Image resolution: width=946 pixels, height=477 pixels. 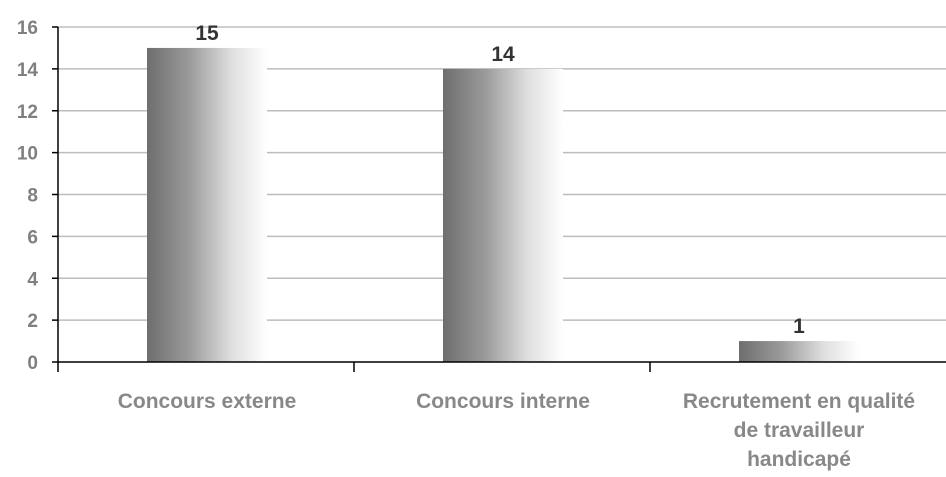 I want to click on y-axis-ticks: 0 2 4 6 8 10 12 14 16, so click(x=37, y=196).